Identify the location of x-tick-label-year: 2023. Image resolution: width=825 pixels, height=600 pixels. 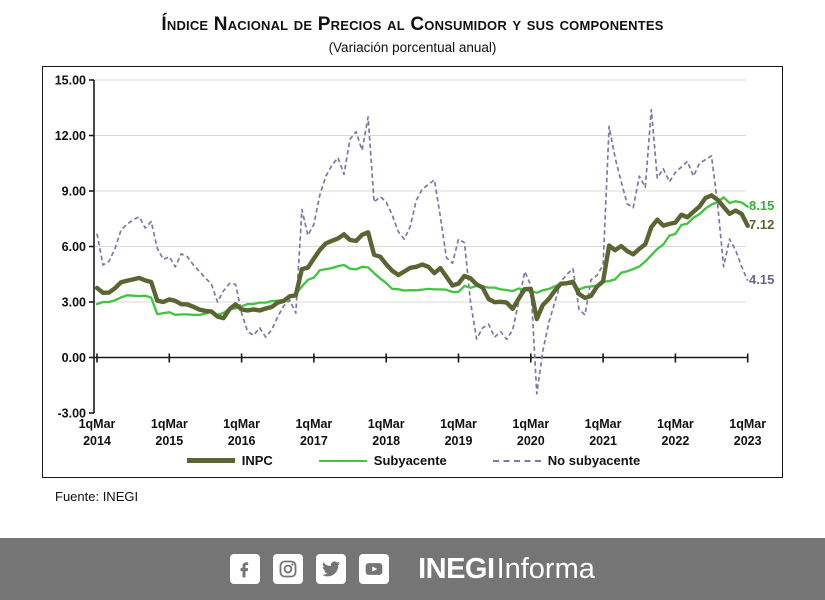
(748, 441).